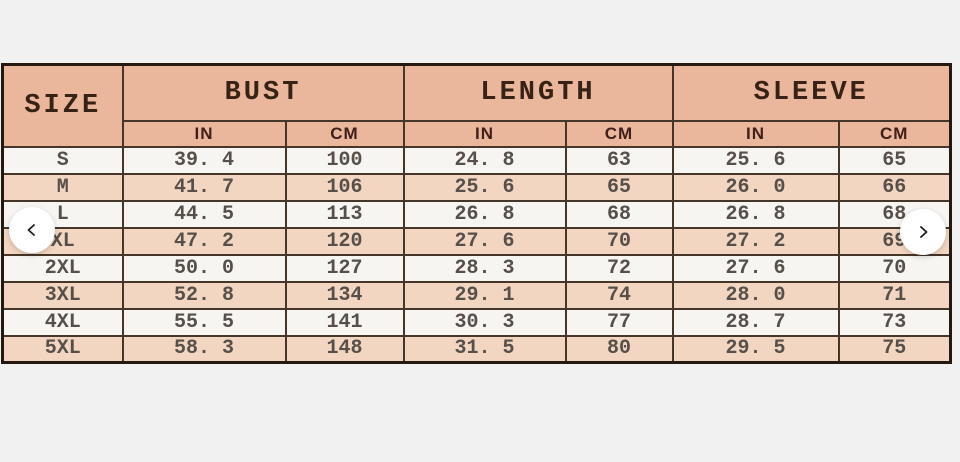  I want to click on table-row: 2XL 50. 0 127 28. 3 72 27. 6 70, so click(476, 268).